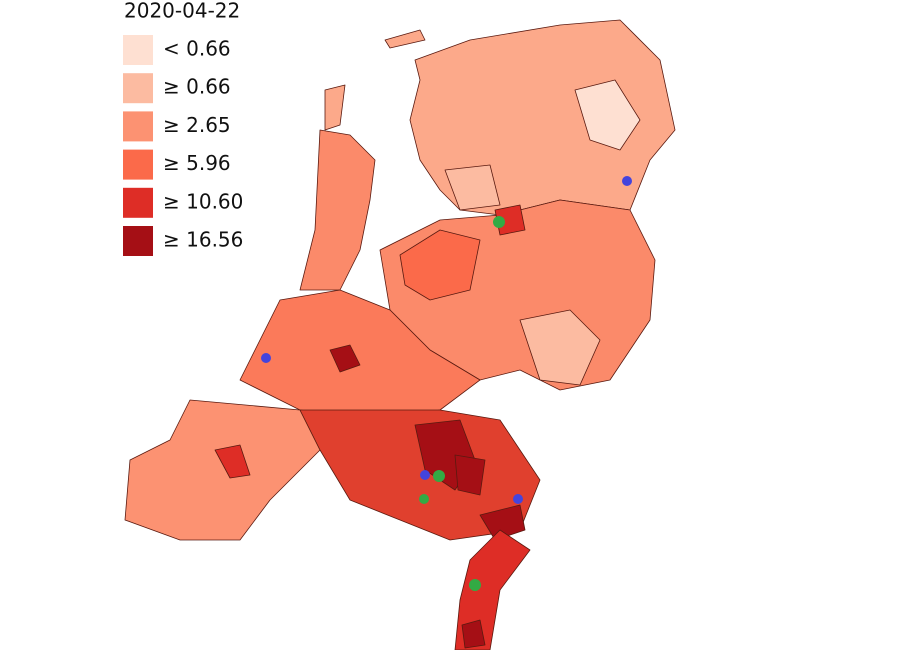 This screenshot has width=900, height=650. I want to click on legend-label: ≥ 5.96, so click(197, 163).